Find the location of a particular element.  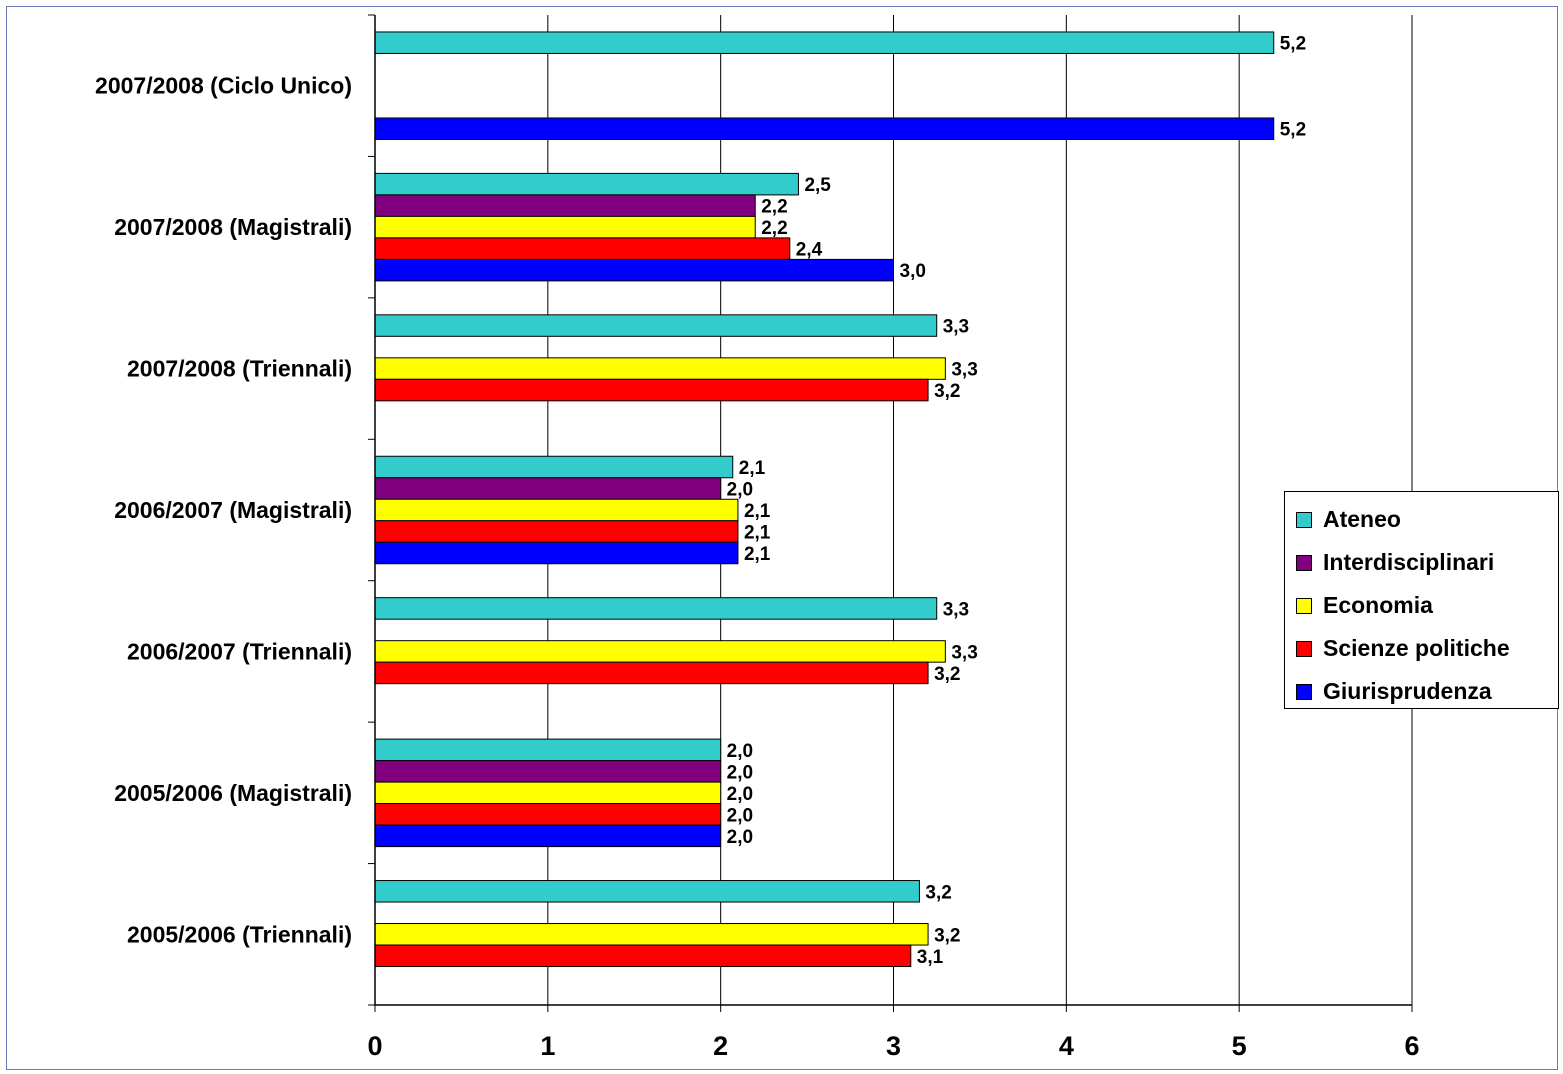

category-label: 2005/2006 (Magistrali) is located at coordinates (233, 793).